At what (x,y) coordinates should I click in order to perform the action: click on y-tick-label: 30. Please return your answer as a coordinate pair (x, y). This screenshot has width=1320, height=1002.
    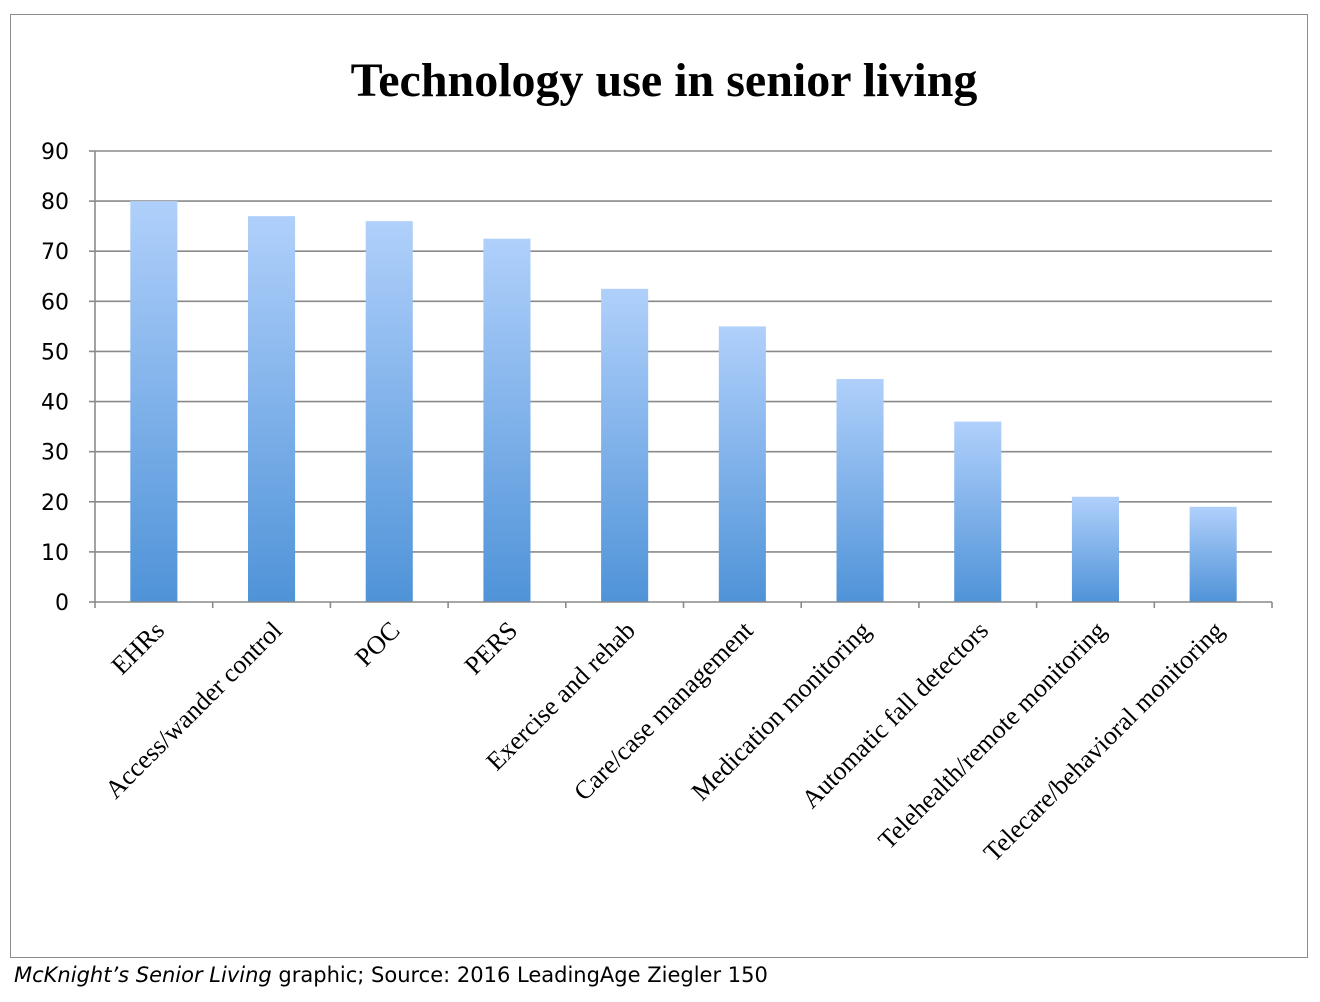
    Looking at the image, I should click on (55, 453).